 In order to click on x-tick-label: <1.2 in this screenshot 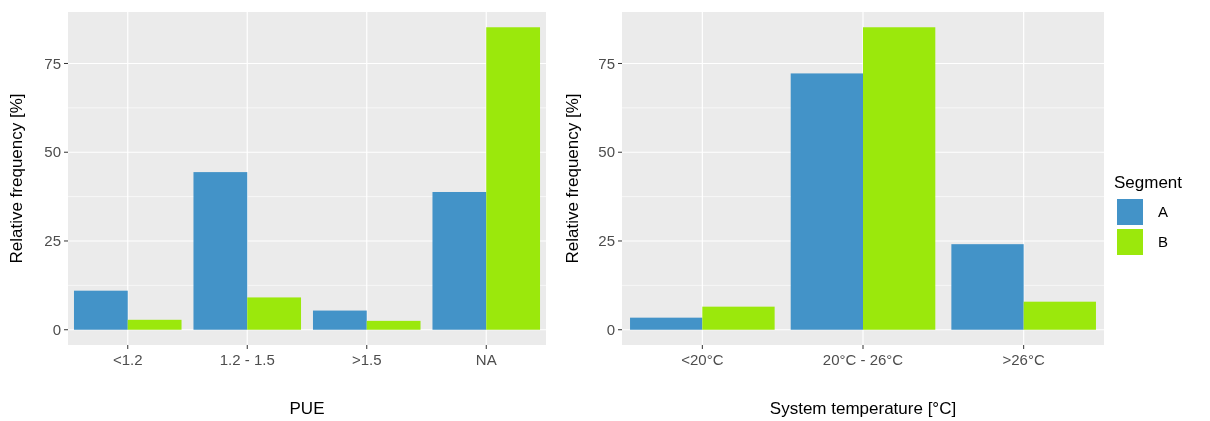, I will do `click(127, 359)`.